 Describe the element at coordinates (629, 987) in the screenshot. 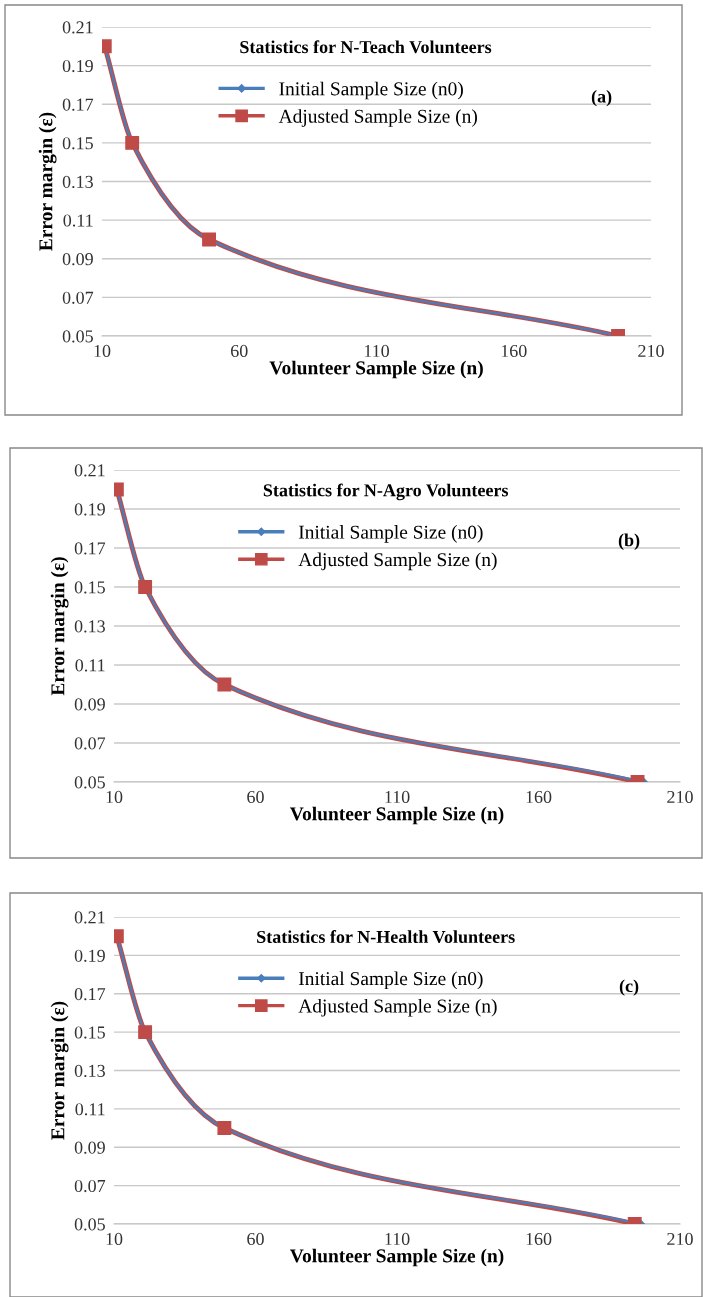

I see `annotation: (c)` at that location.